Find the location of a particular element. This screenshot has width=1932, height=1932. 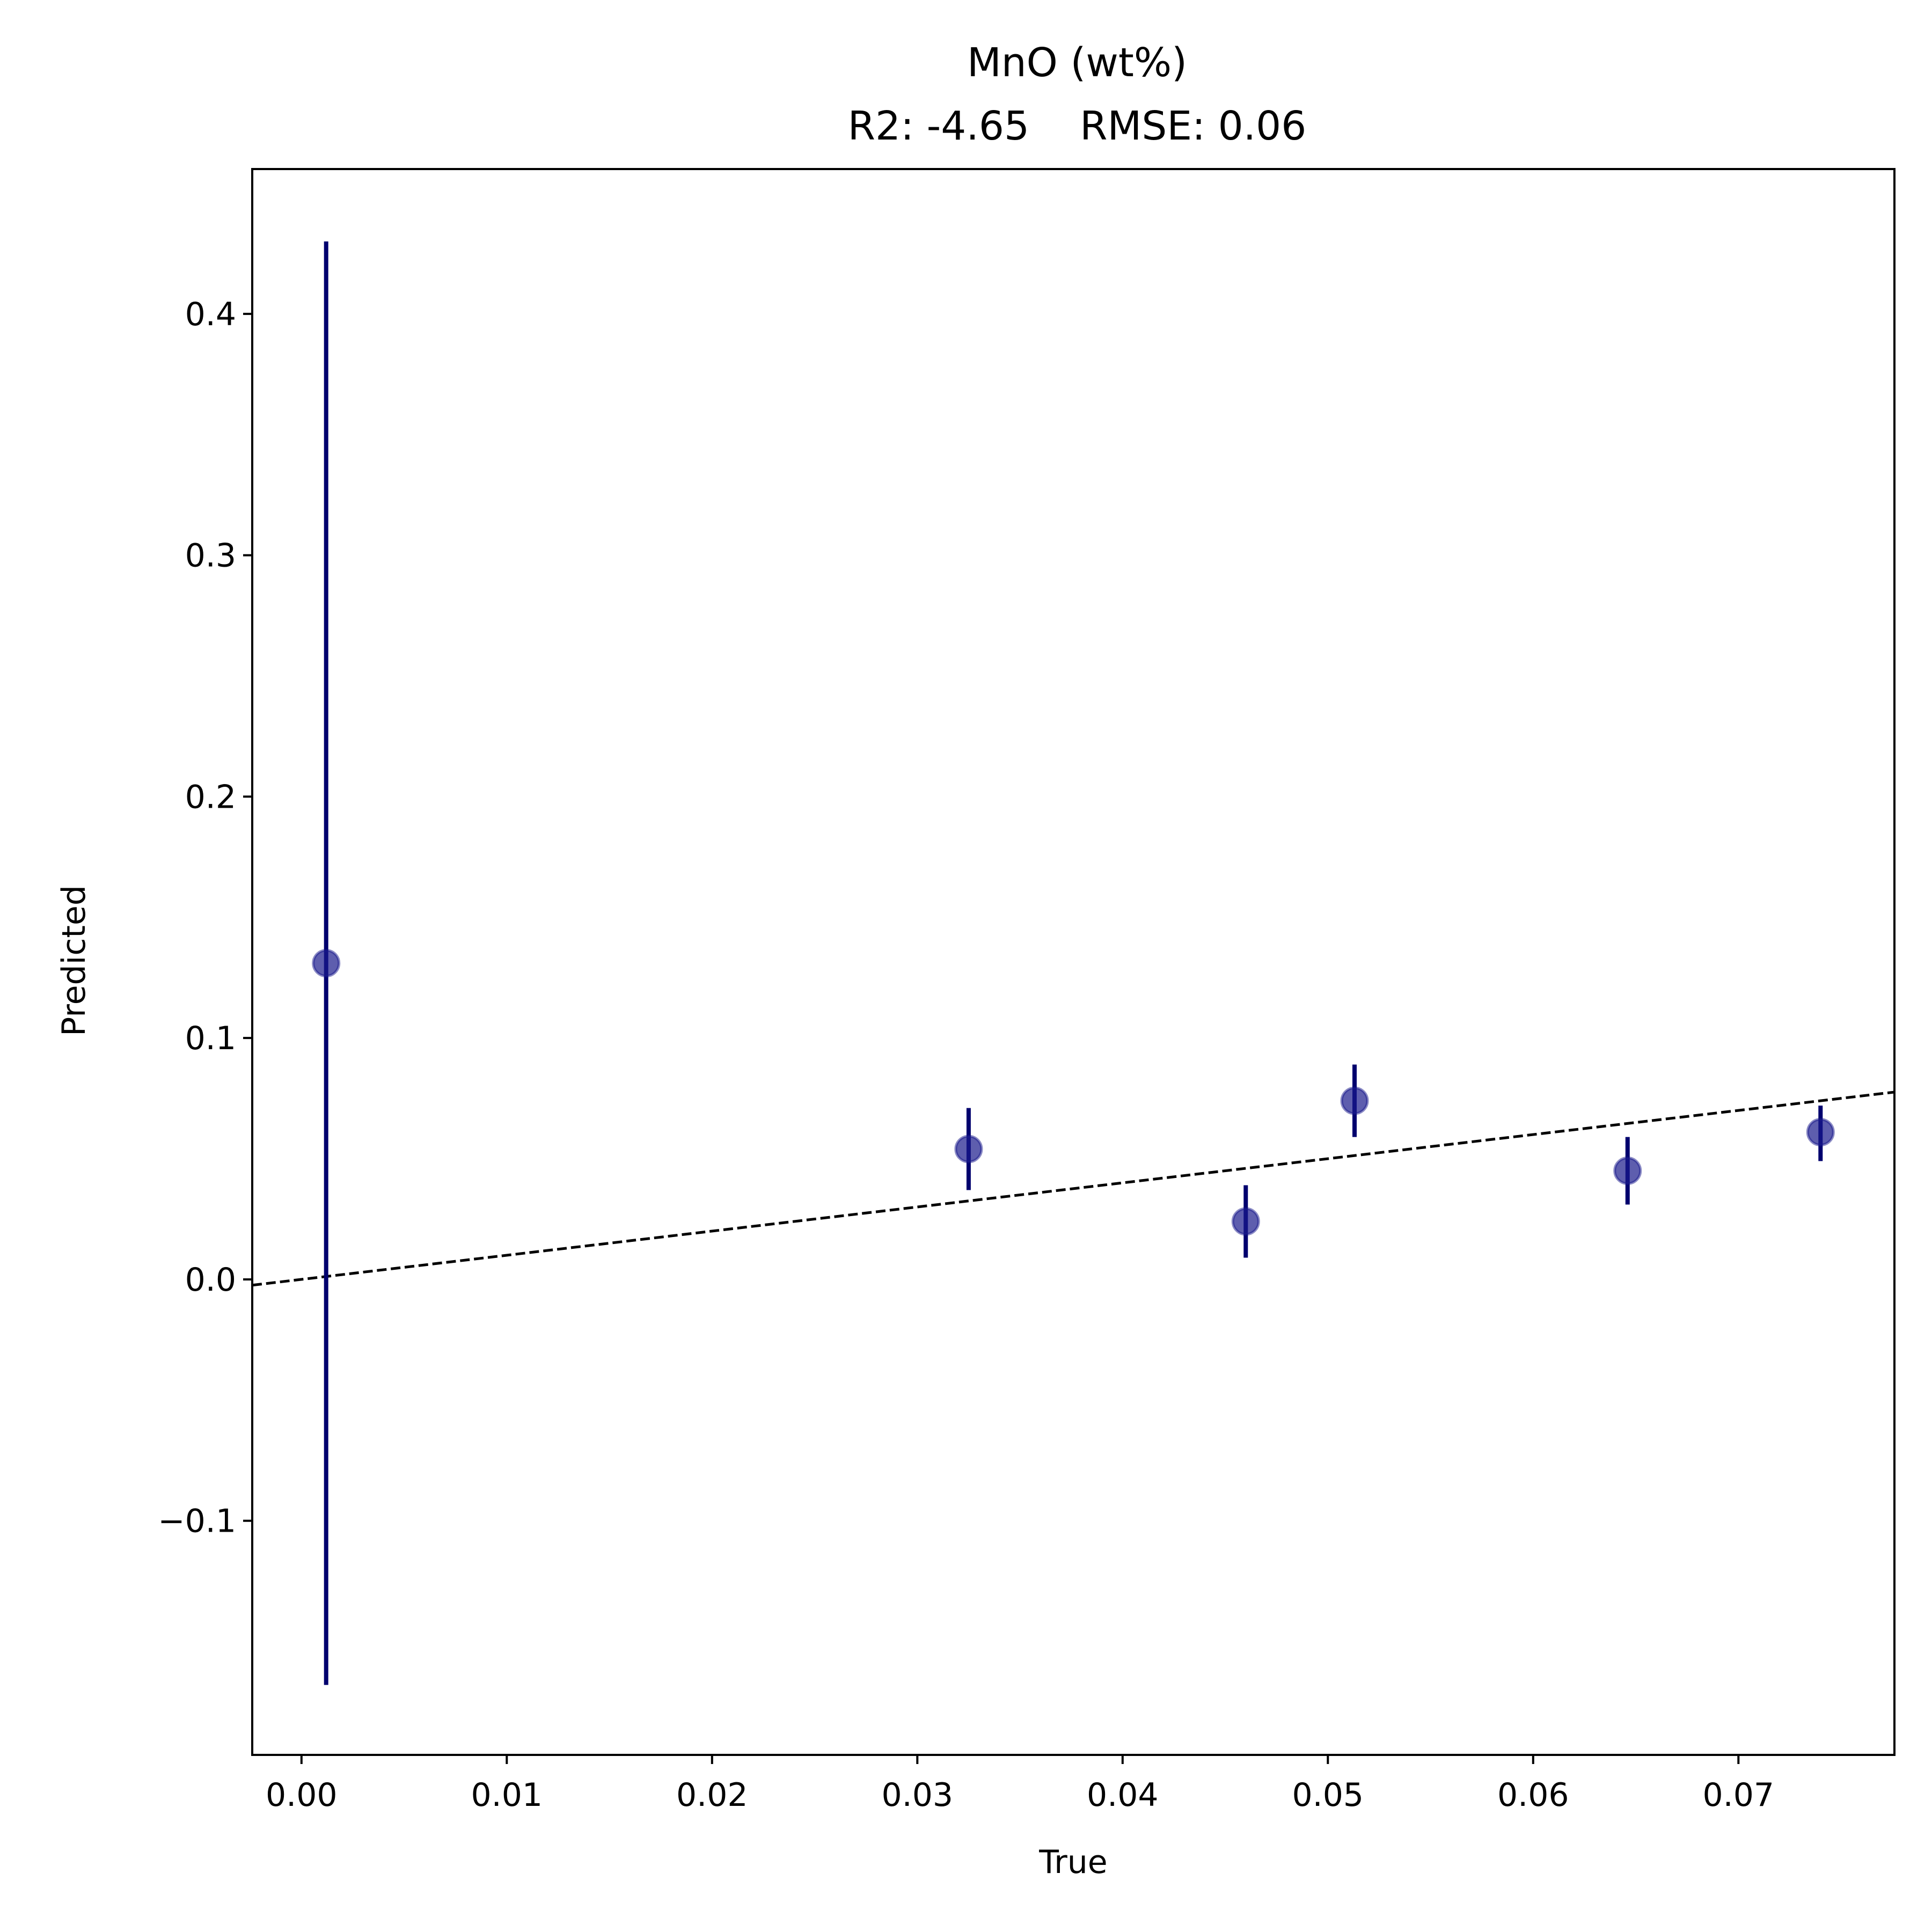

x-tick-label-3: 0.03 is located at coordinates (918, 1795).